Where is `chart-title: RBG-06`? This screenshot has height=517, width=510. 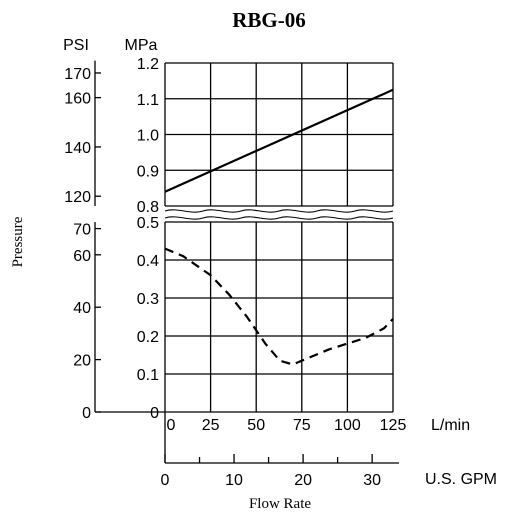
chart-title: RBG-06 is located at coordinates (269, 20).